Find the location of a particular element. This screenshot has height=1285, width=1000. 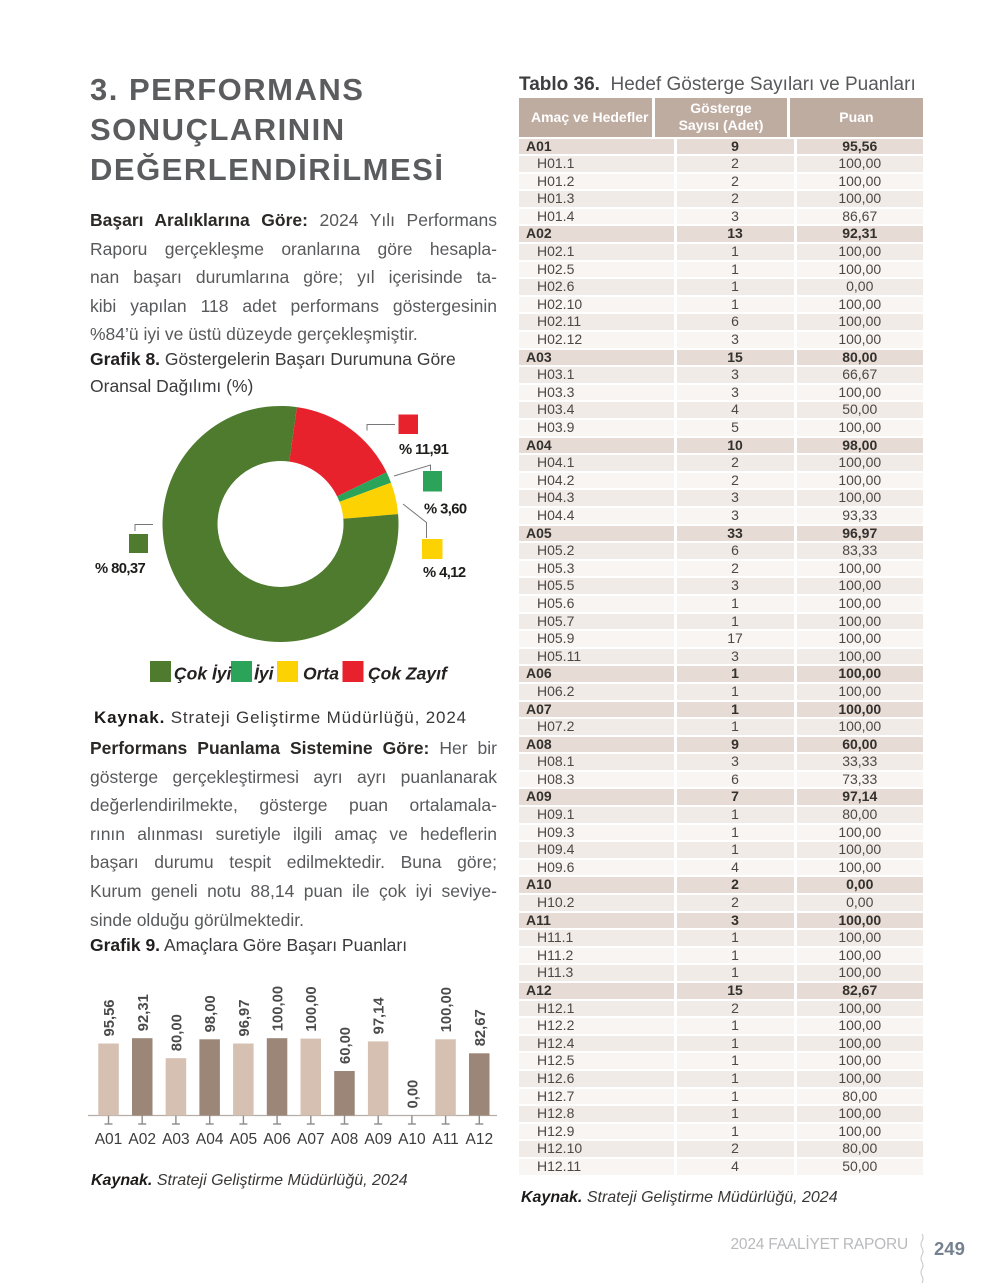

svg-text: İyi is located at coordinates (264, 674).